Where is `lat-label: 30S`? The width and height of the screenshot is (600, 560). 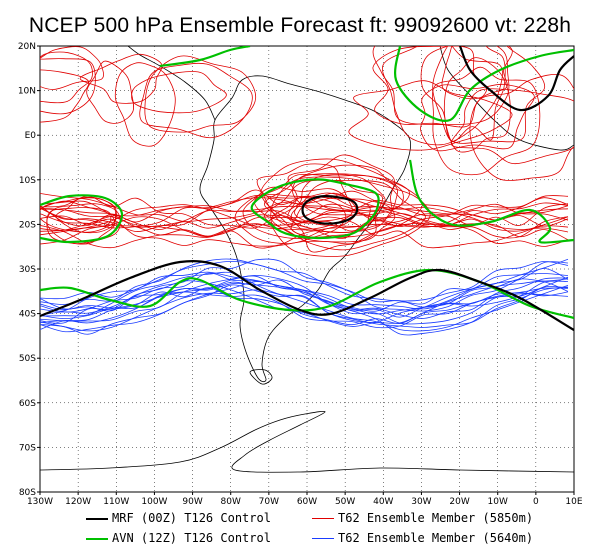 lat-label: 30S is located at coordinates (27, 270).